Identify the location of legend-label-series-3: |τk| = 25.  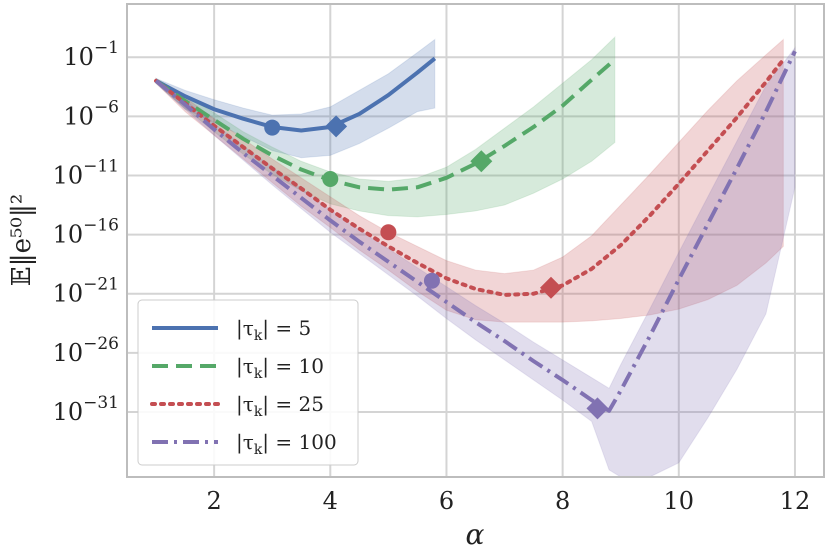
(280, 406).